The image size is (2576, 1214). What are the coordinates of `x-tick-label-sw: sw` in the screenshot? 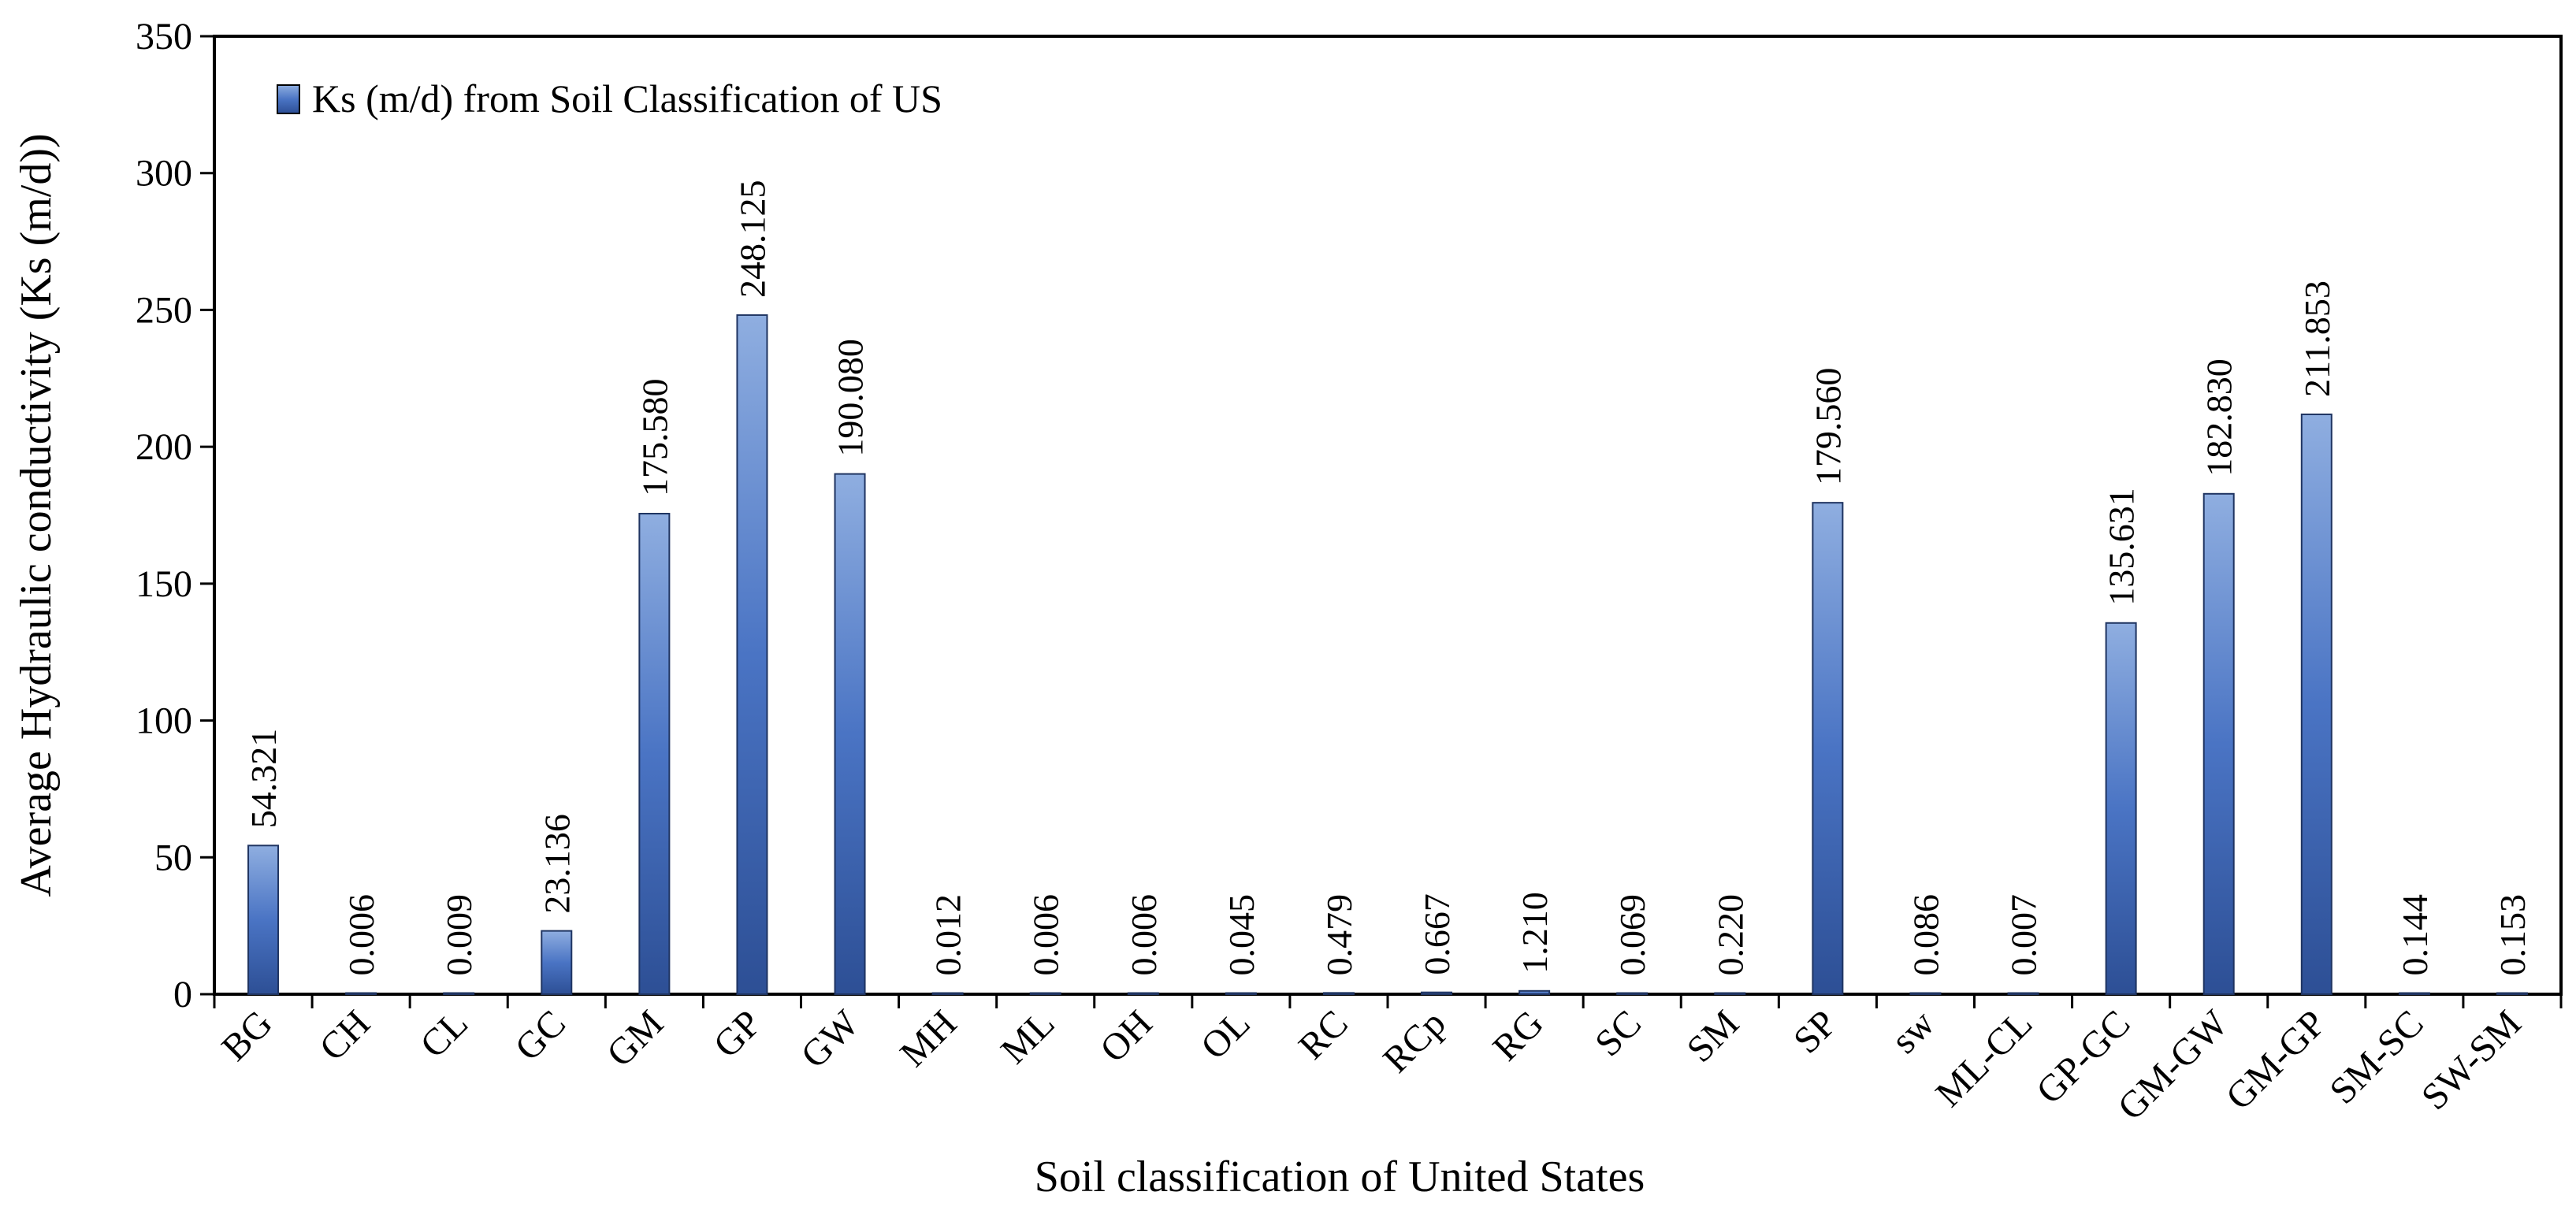 It's located at (1912, 1031).